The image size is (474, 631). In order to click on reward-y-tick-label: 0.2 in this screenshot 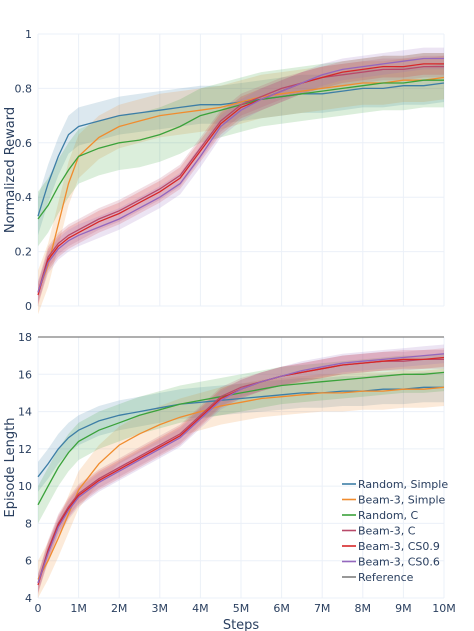, I will do `click(24, 252)`.